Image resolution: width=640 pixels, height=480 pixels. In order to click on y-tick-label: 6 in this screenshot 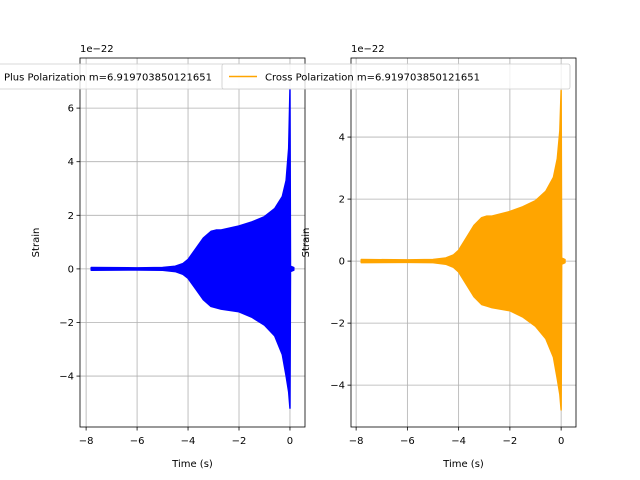, I will do `click(71, 109)`.